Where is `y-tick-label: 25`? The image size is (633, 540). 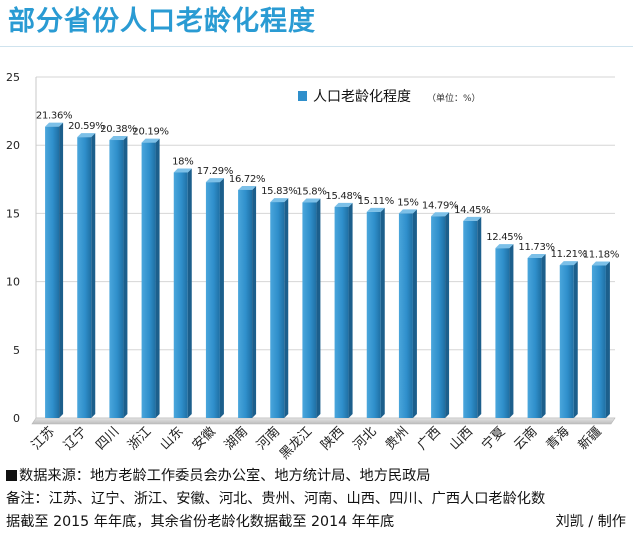 y-tick-label: 25 is located at coordinates (13, 77).